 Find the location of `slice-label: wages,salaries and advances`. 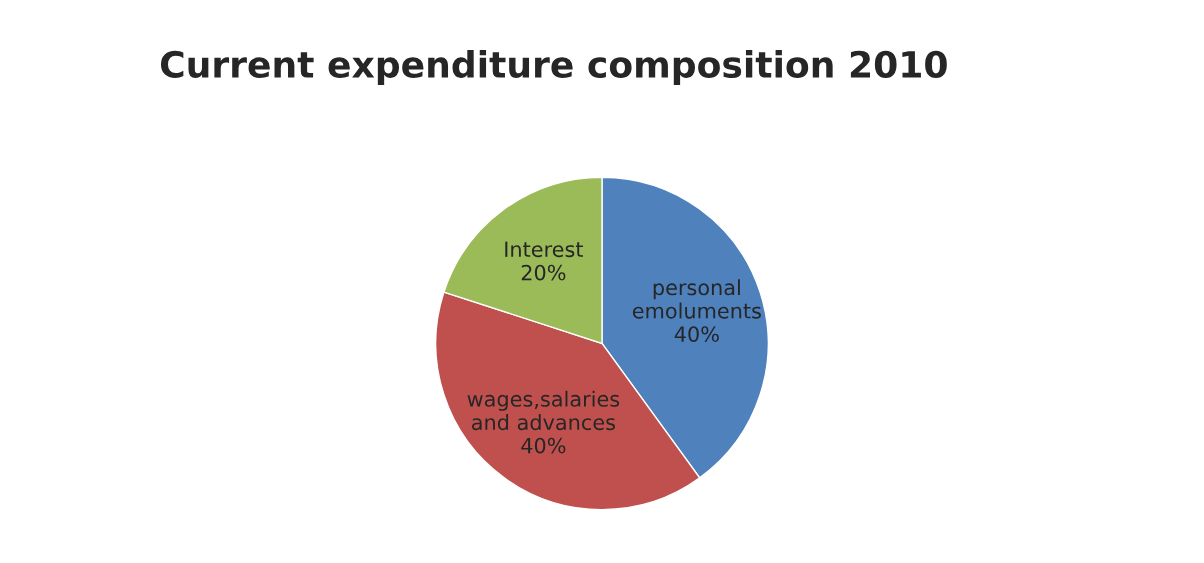

slice-label: wages,salaries and advances is located at coordinates (543, 410).